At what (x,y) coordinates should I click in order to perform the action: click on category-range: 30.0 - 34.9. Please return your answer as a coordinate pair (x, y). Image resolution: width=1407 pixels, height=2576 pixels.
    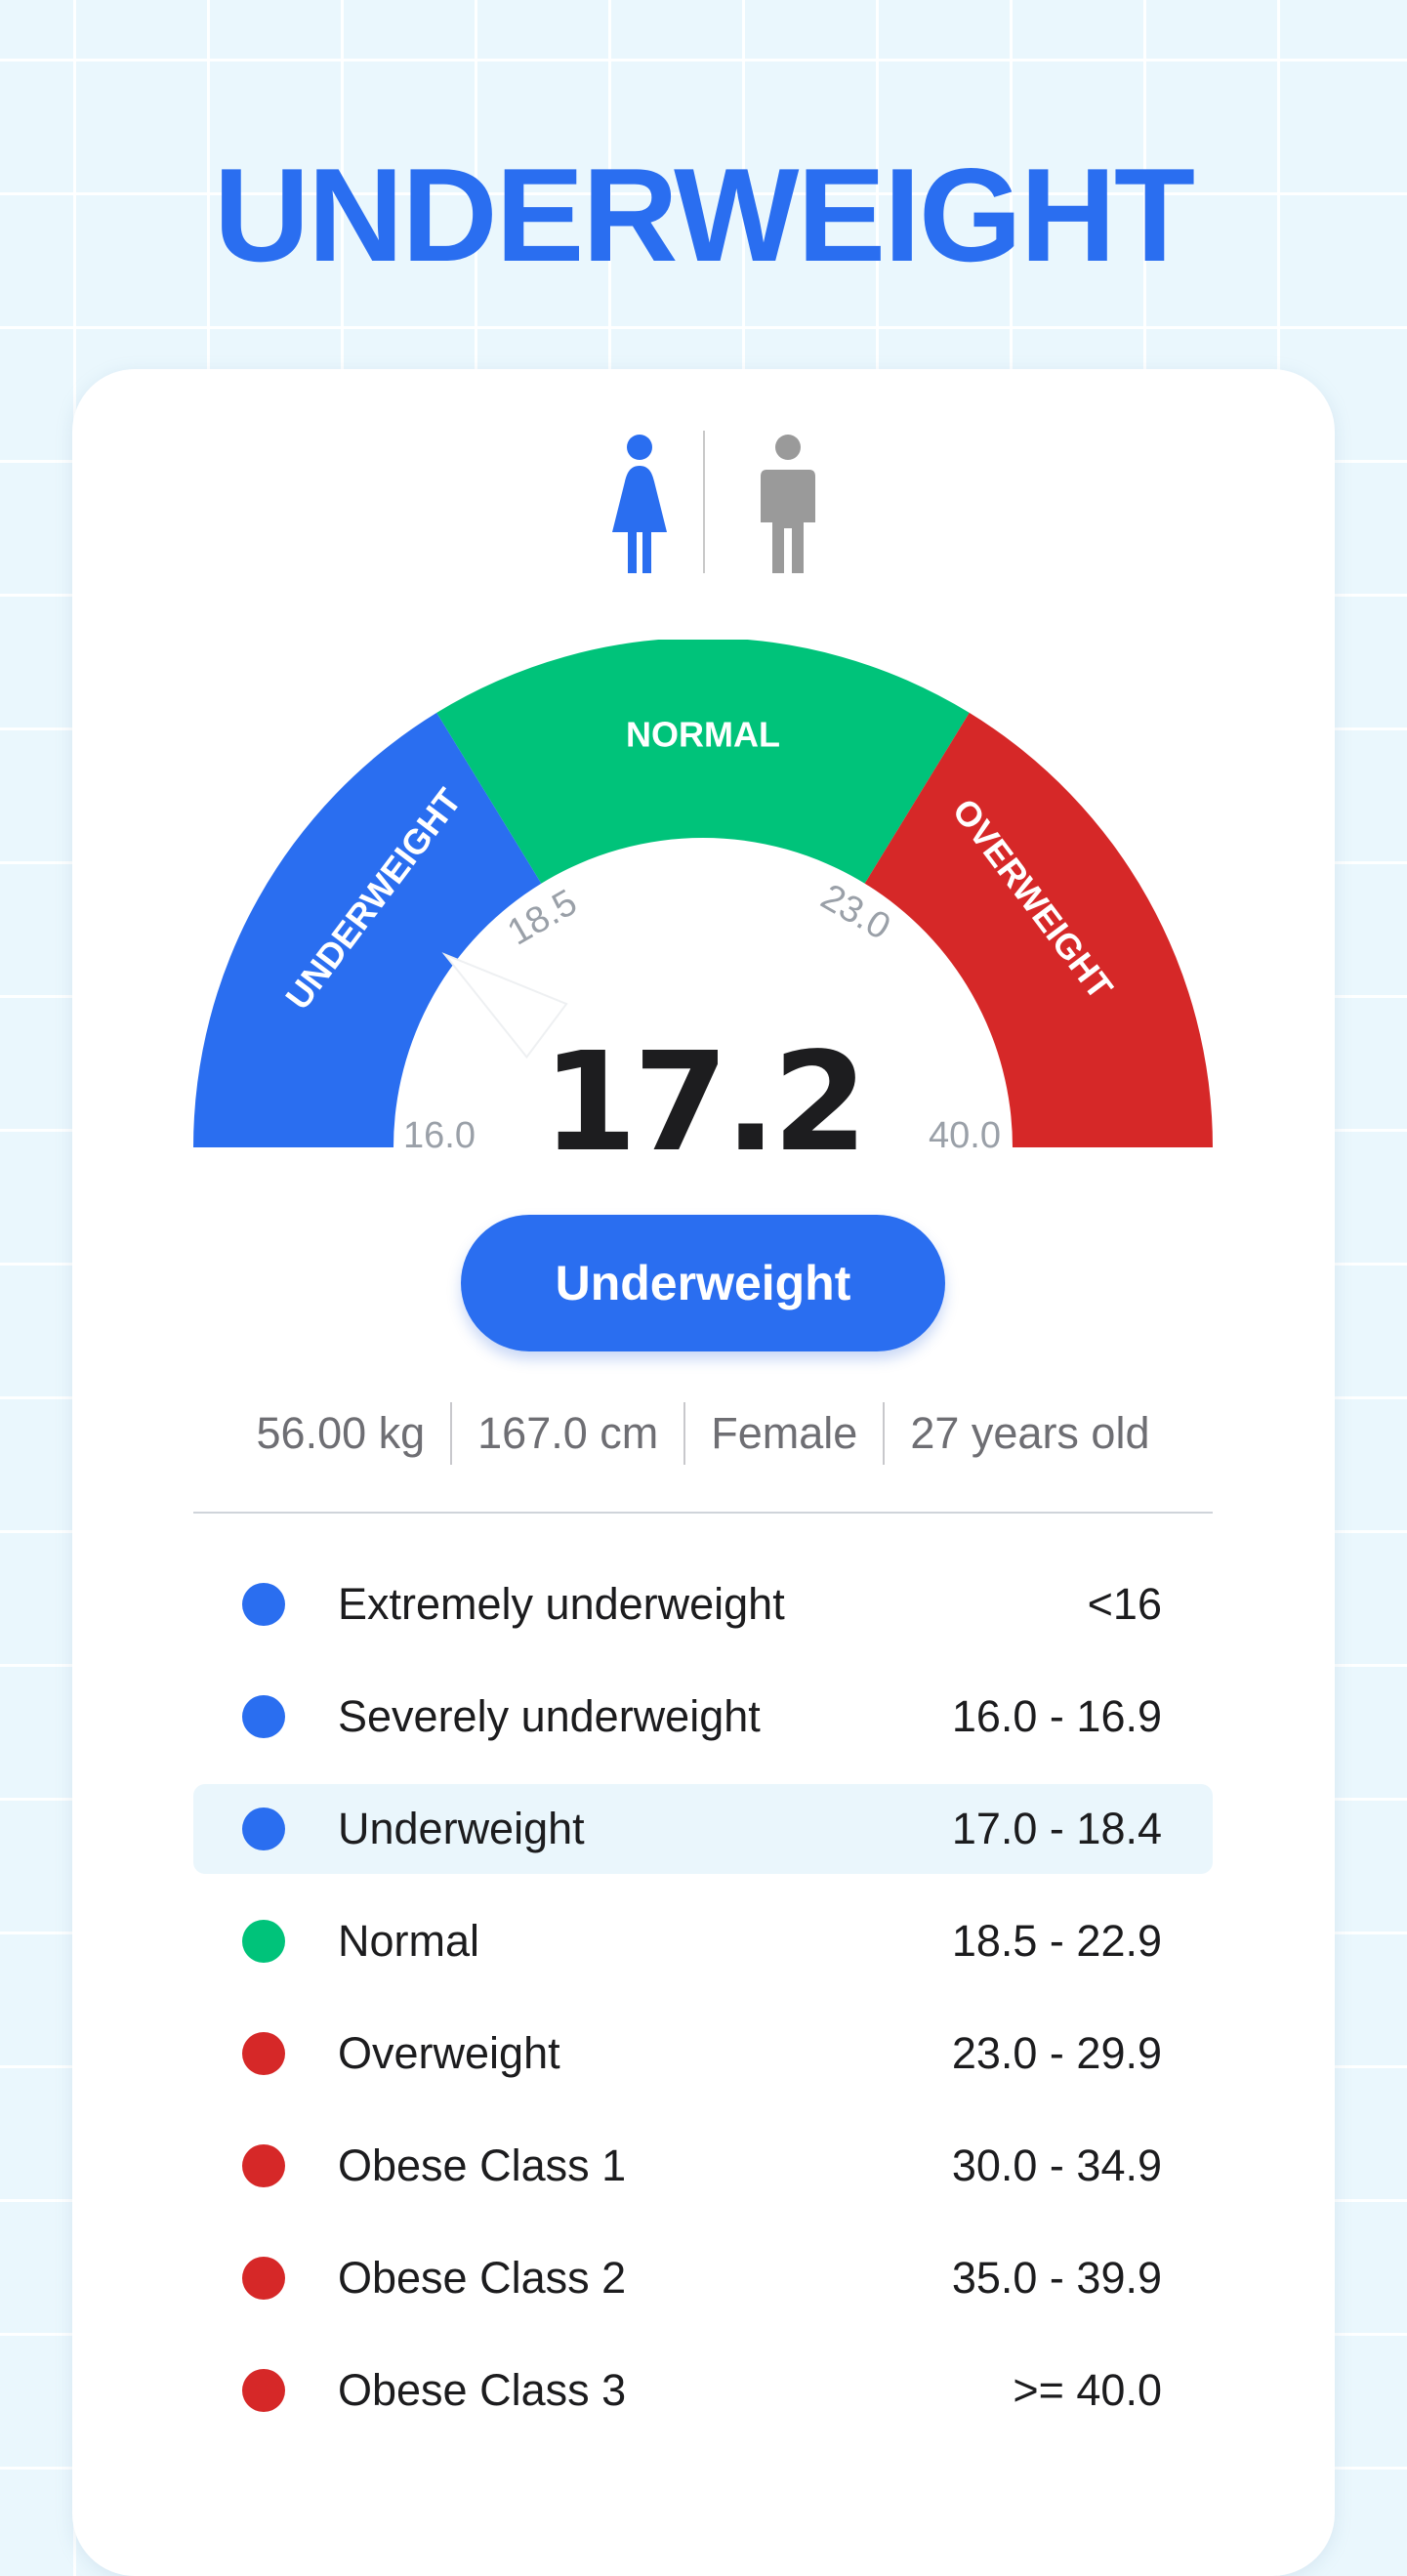
    Looking at the image, I should click on (1056, 2165).